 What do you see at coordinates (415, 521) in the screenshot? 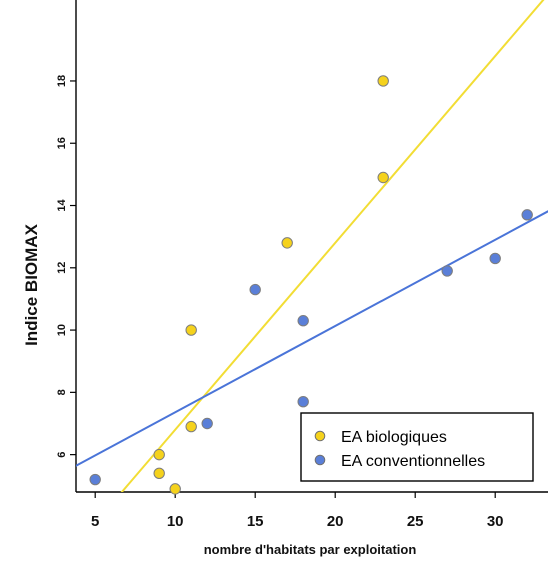
I see `x-tick-label: 25` at bounding box center [415, 521].